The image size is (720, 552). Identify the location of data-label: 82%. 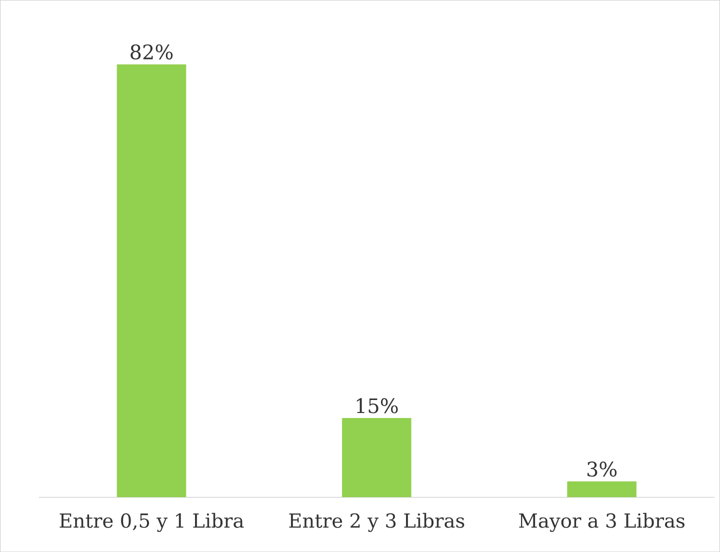
(151, 52).